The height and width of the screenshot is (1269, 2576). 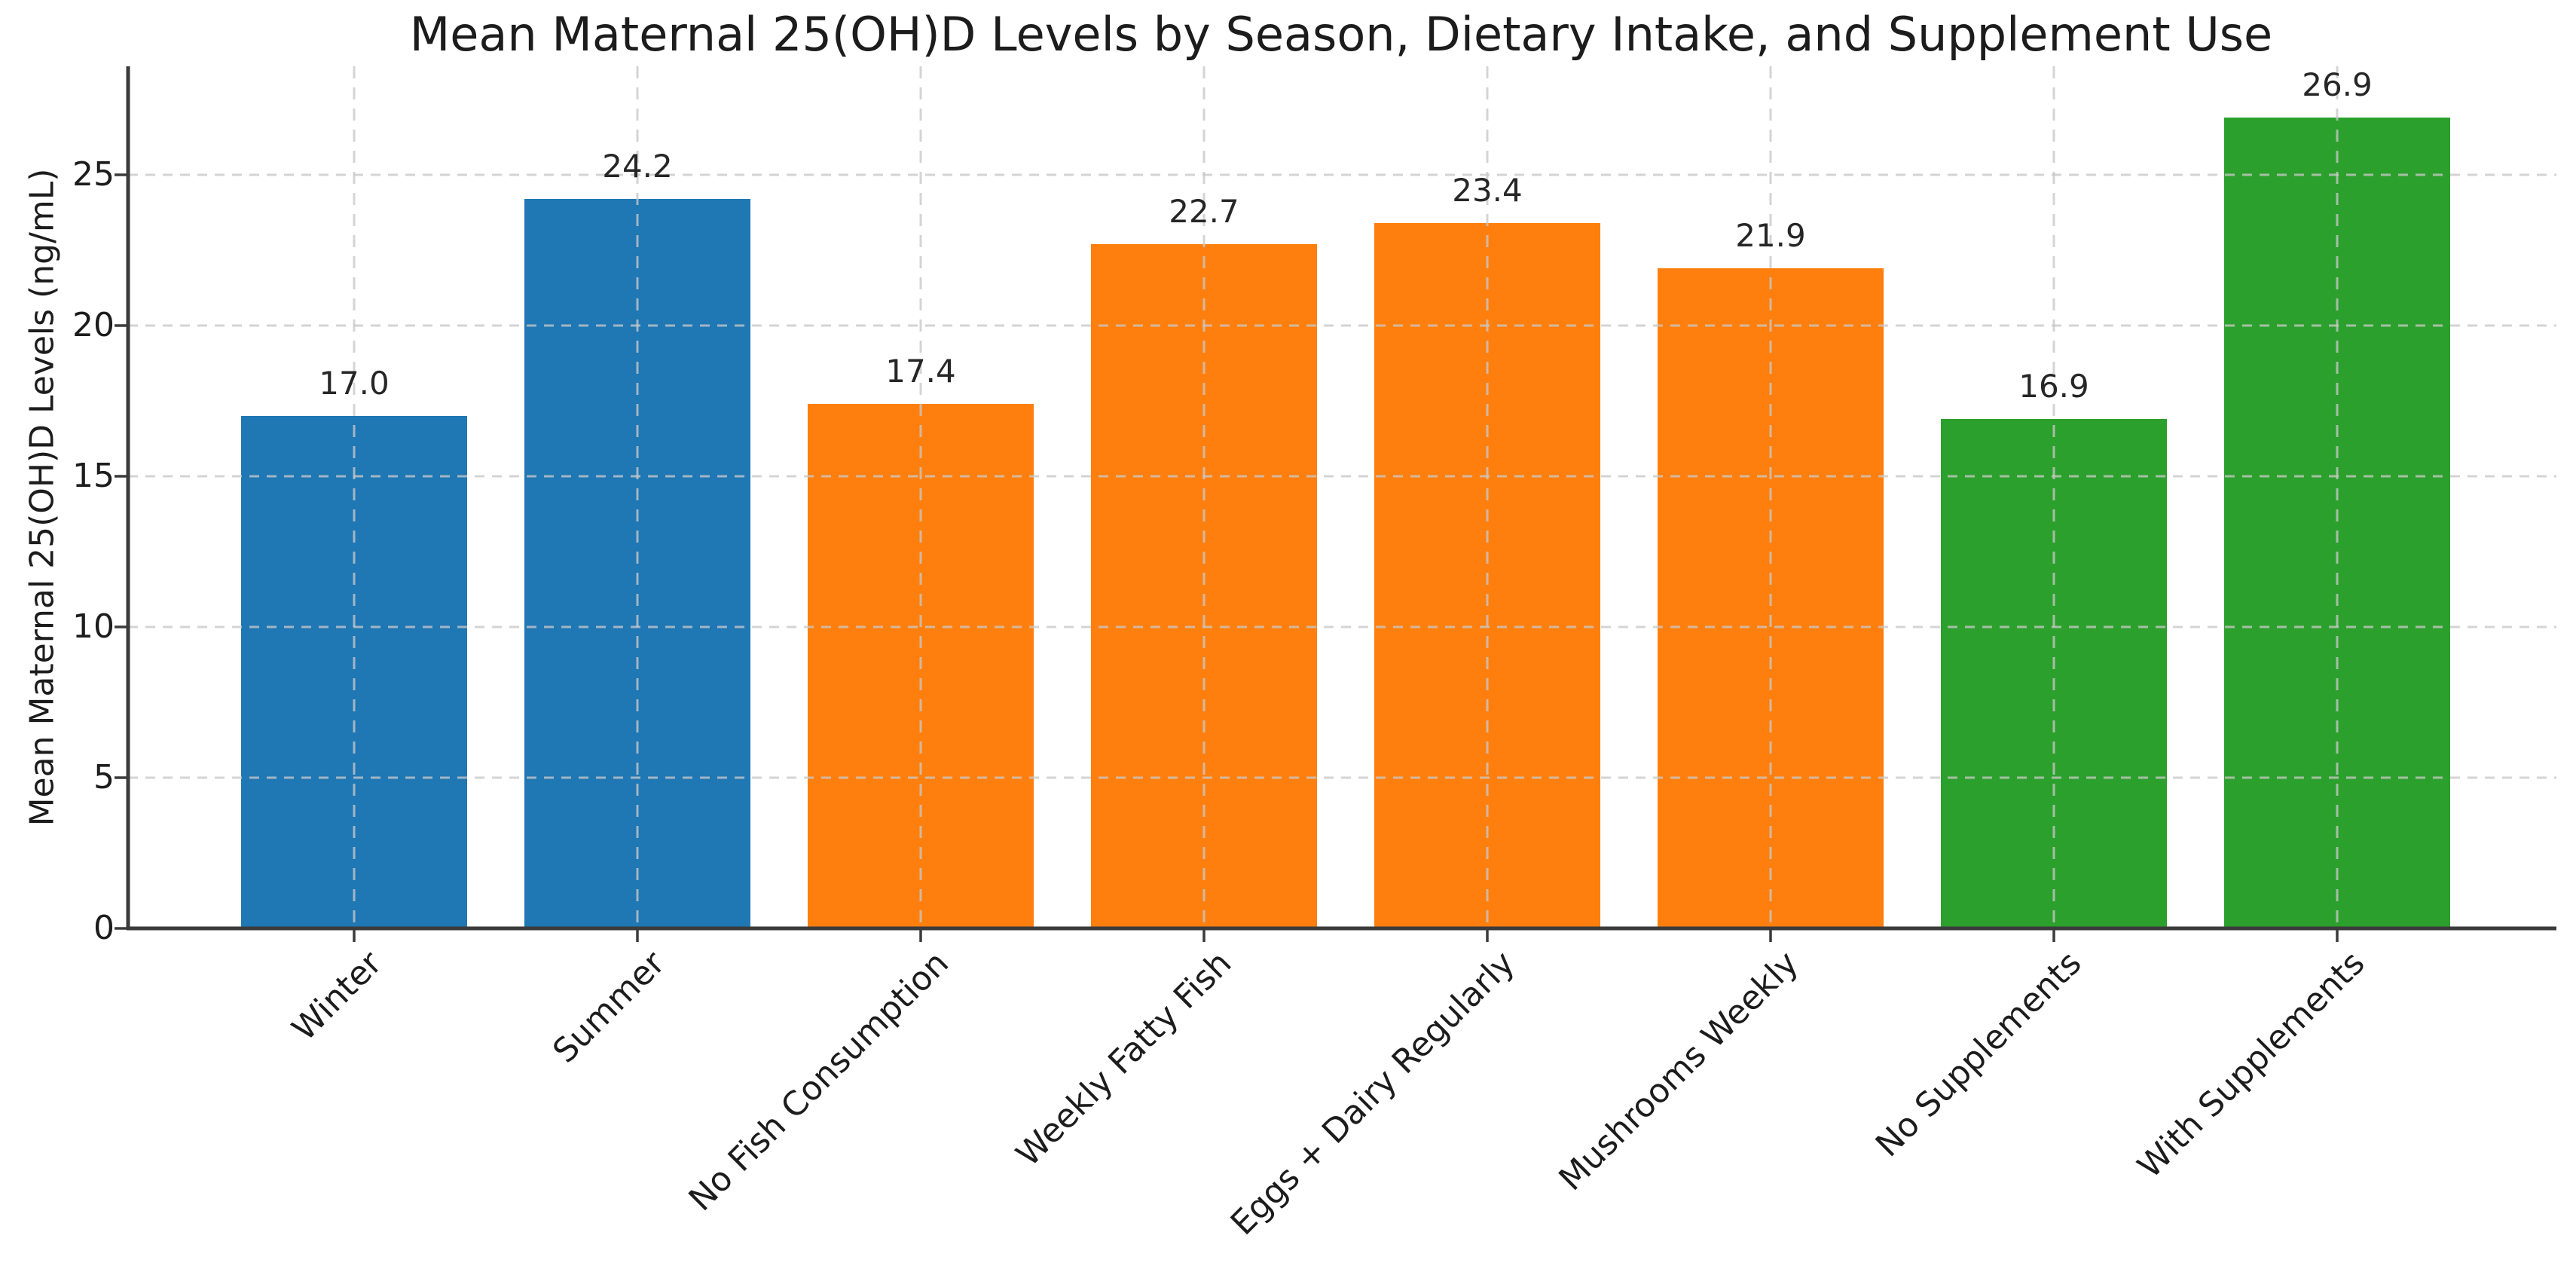 What do you see at coordinates (1770, 235) in the screenshot?
I see `bar-value-label: 21.9` at bounding box center [1770, 235].